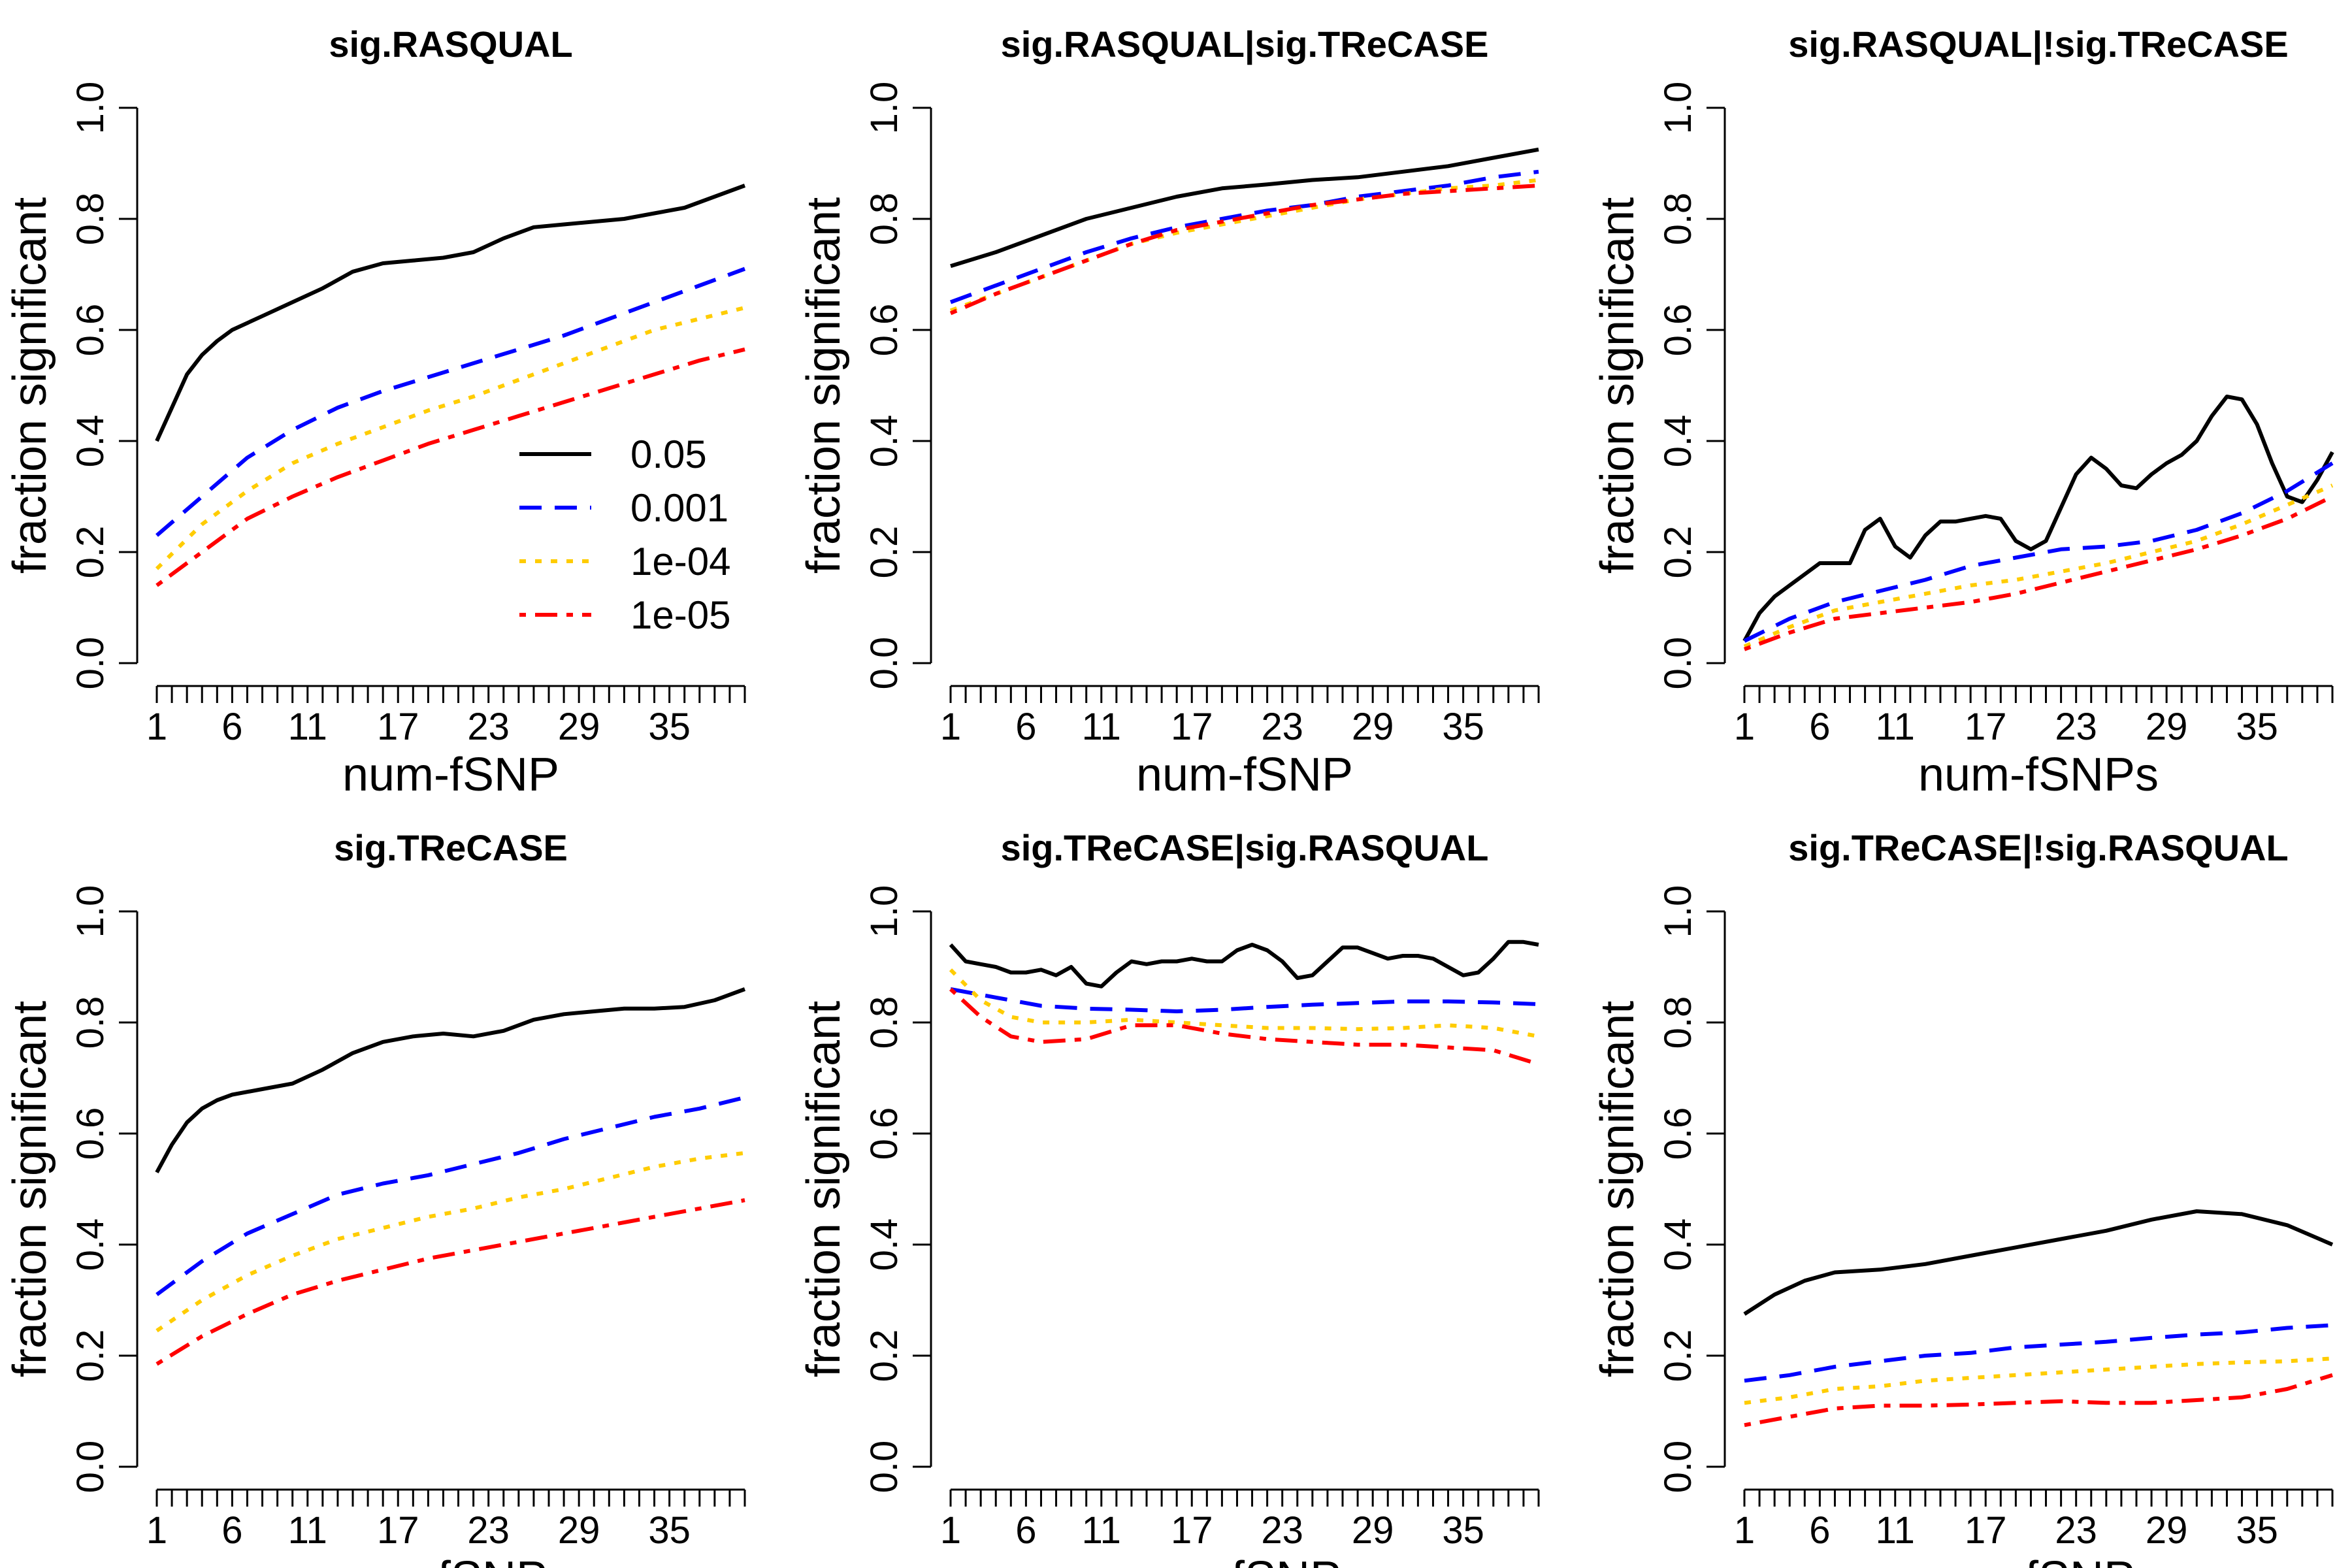 The width and height of the screenshot is (2352, 1568). Describe the element at coordinates (680, 561) in the screenshot. I see `legend-label: 1e-04` at that location.